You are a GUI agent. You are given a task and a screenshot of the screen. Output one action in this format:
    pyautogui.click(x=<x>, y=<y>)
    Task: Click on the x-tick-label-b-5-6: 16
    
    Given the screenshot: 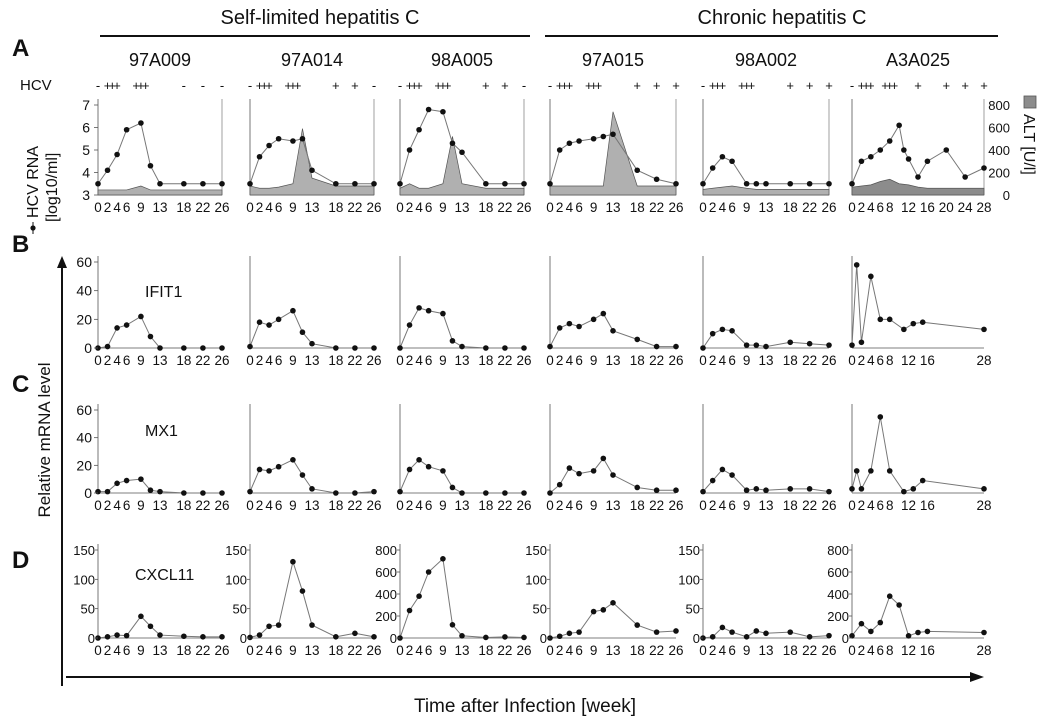 What is the action you would take?
    pyautogui.click(x=927, y=360)
    